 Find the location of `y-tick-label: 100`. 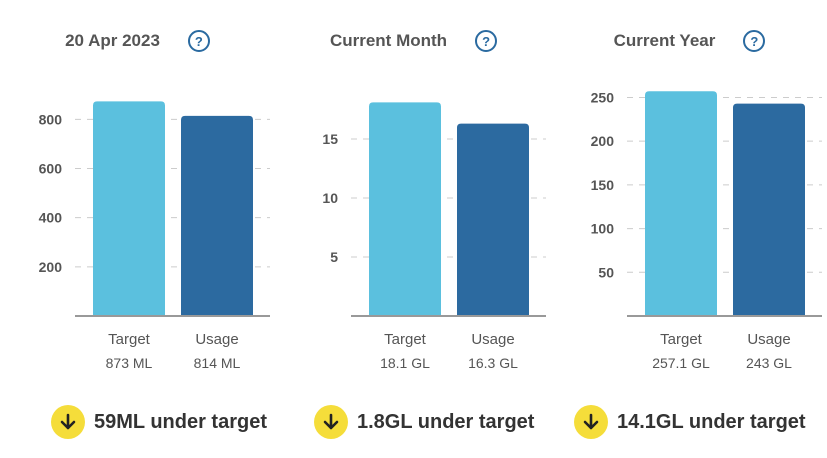

y-tick-label: 100 is located at coordinates (603, 229).